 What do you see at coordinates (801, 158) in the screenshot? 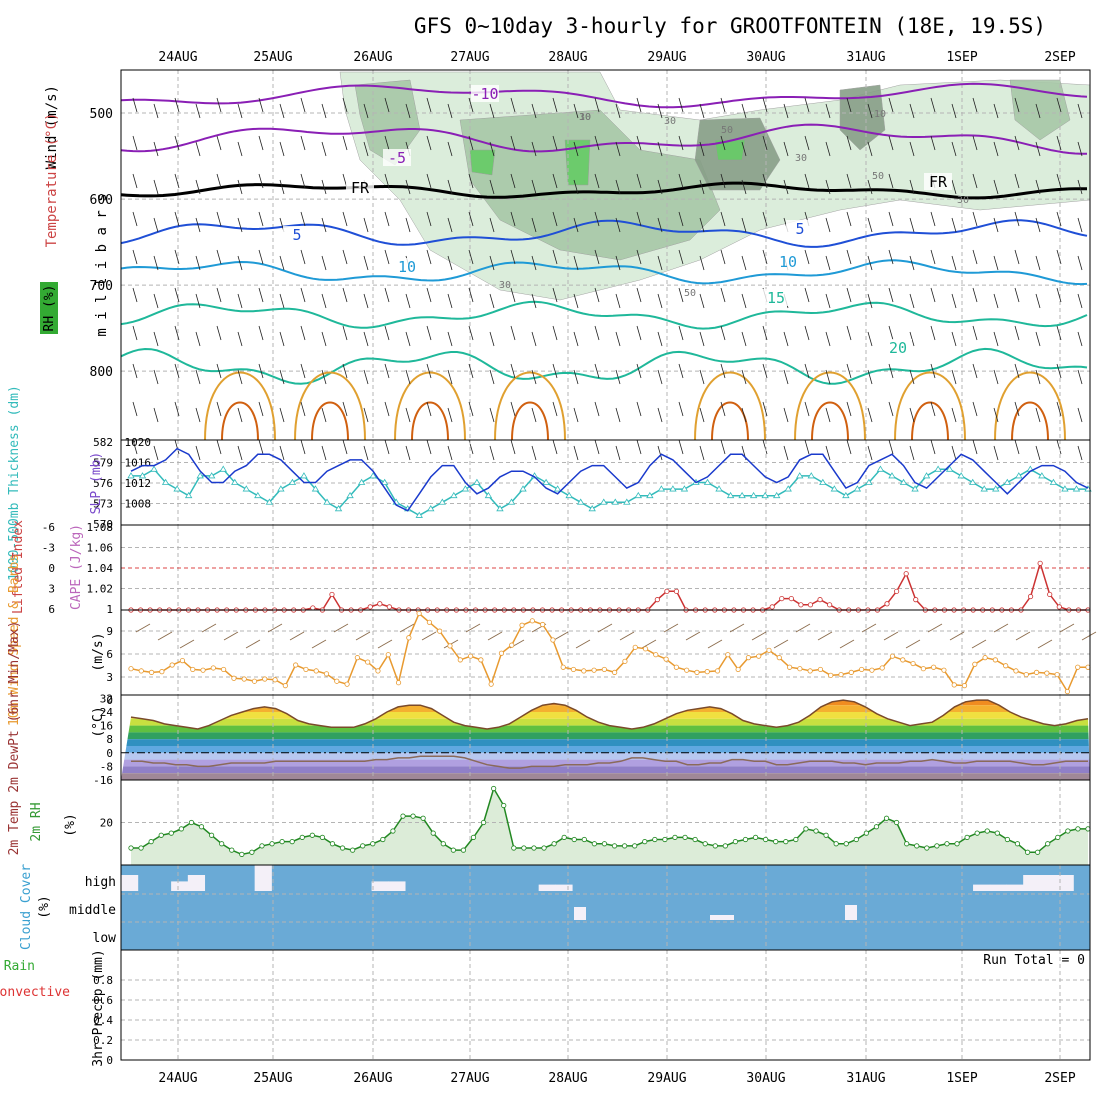
I see `rh-contour-label: 30` at bounding box center [801, 158].